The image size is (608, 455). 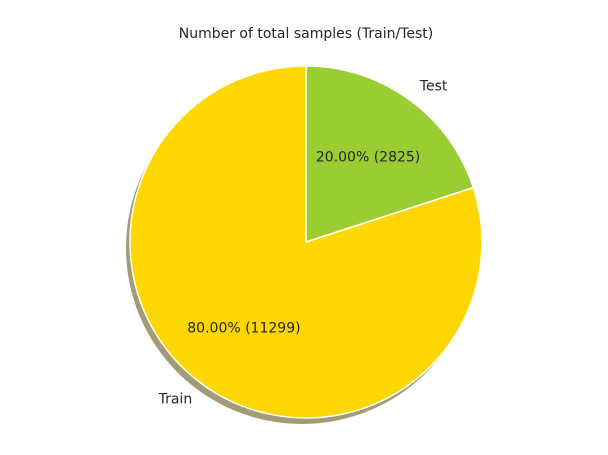 What do you see at coordinates (433, 86) in the screenshot?
I see `slice-label-test: Test` at bounding box center [433, 86].